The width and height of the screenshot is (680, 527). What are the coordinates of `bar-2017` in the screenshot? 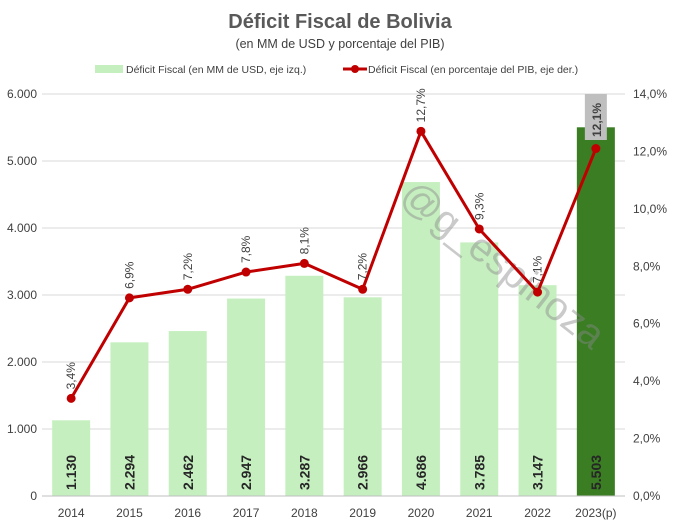 It's located at (246, 397).